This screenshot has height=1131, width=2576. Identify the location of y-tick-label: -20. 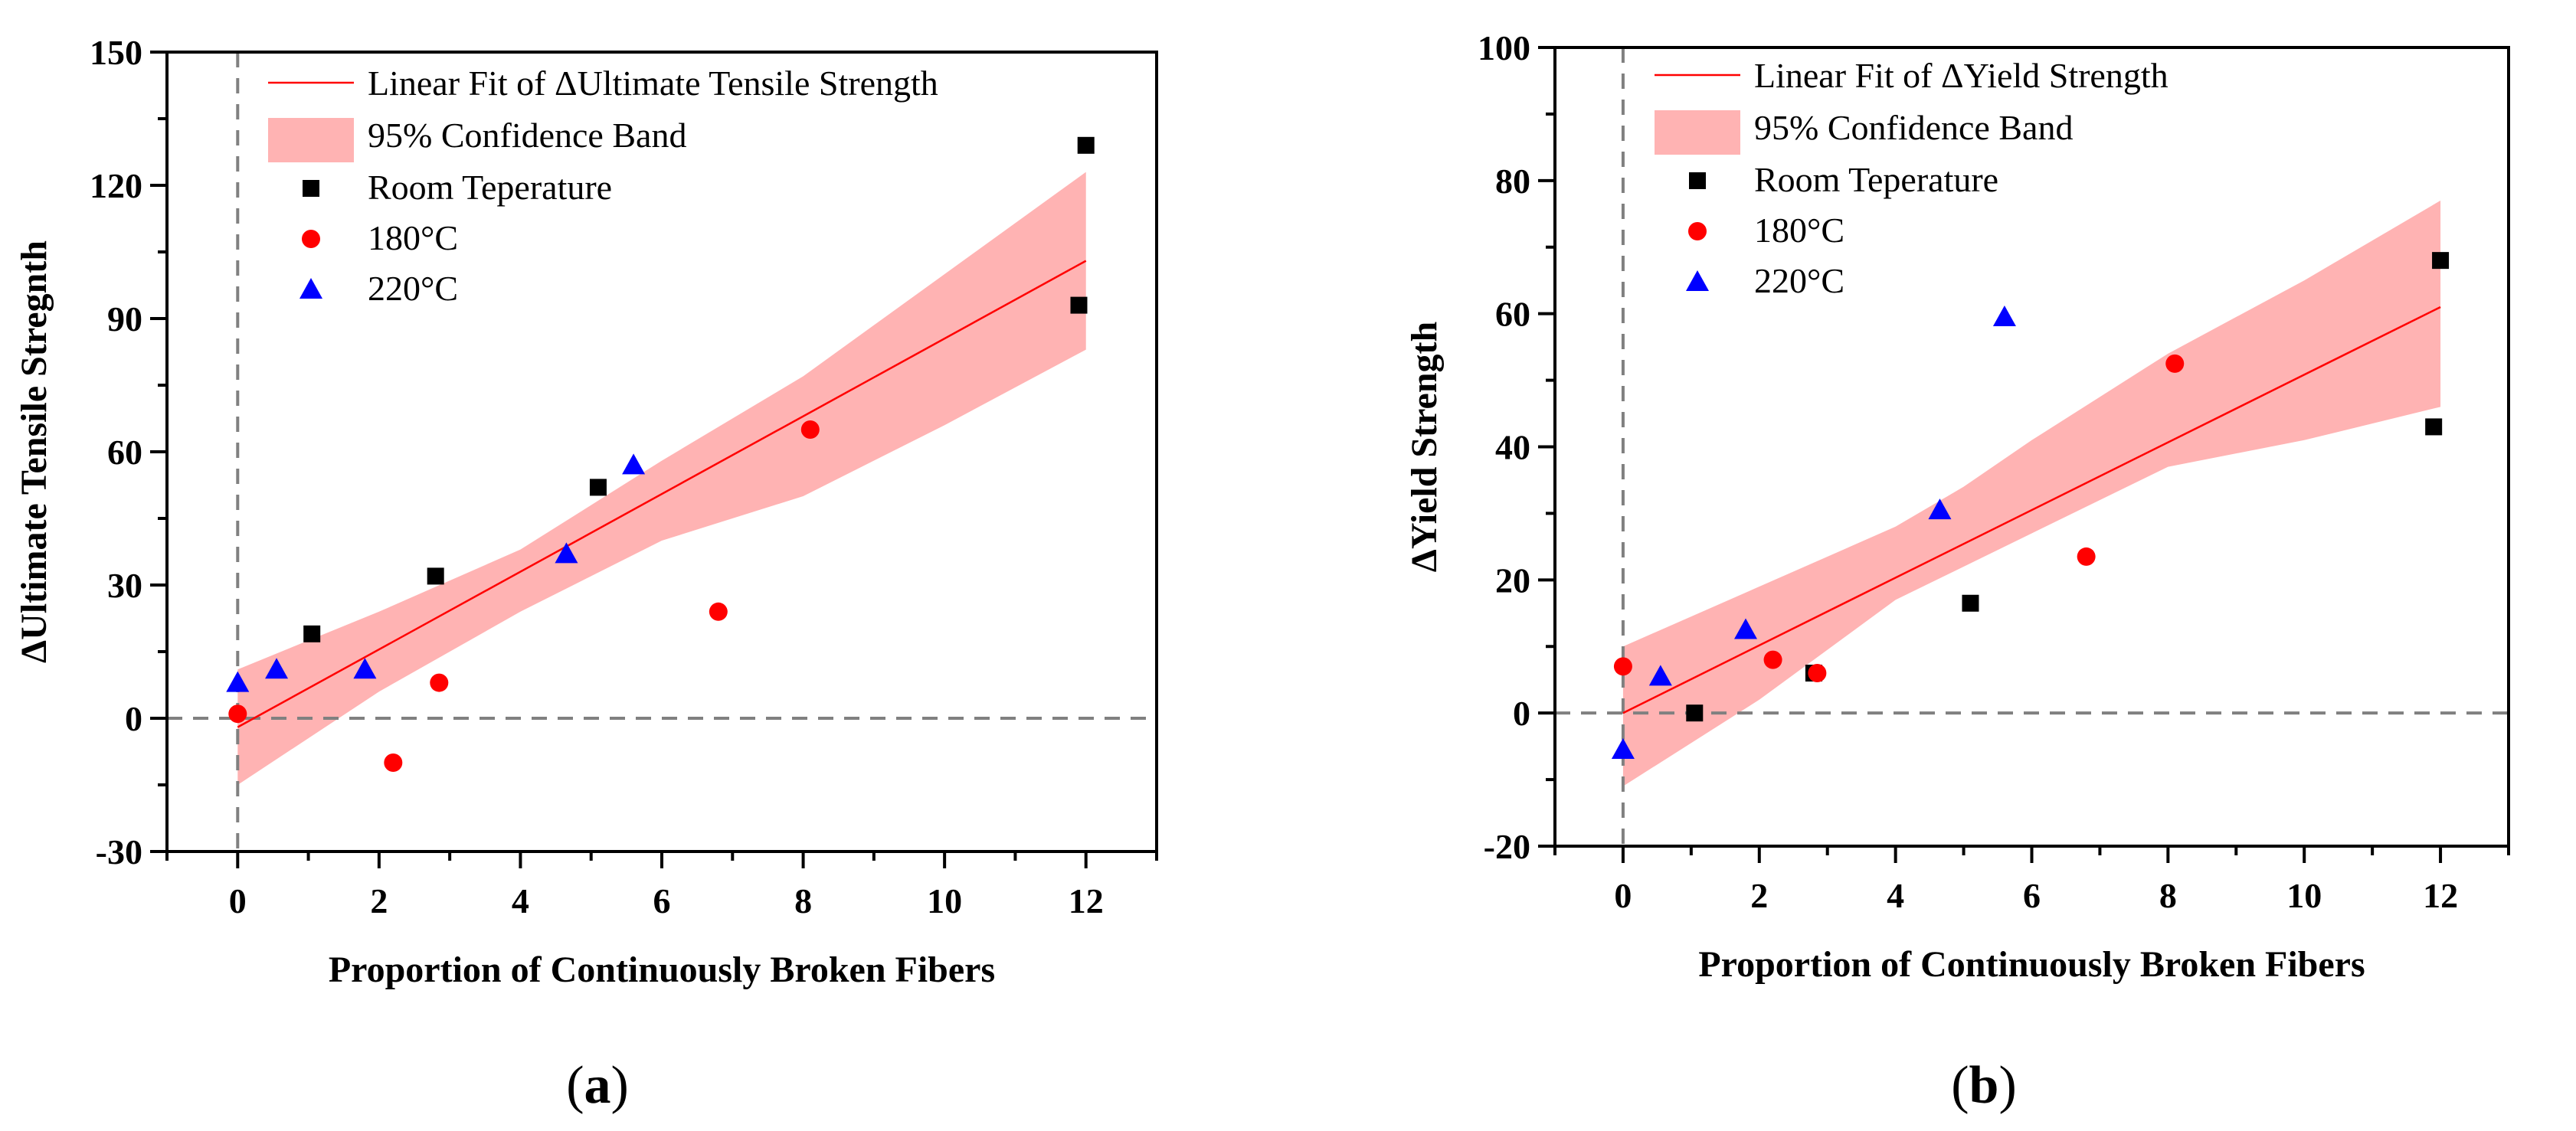
(1507, 846).